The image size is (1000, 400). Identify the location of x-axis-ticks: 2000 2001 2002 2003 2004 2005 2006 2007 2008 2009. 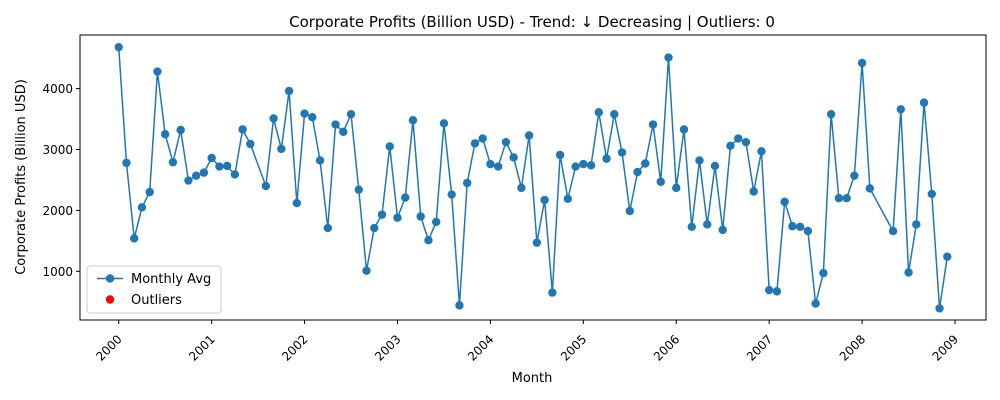
(527, 342).